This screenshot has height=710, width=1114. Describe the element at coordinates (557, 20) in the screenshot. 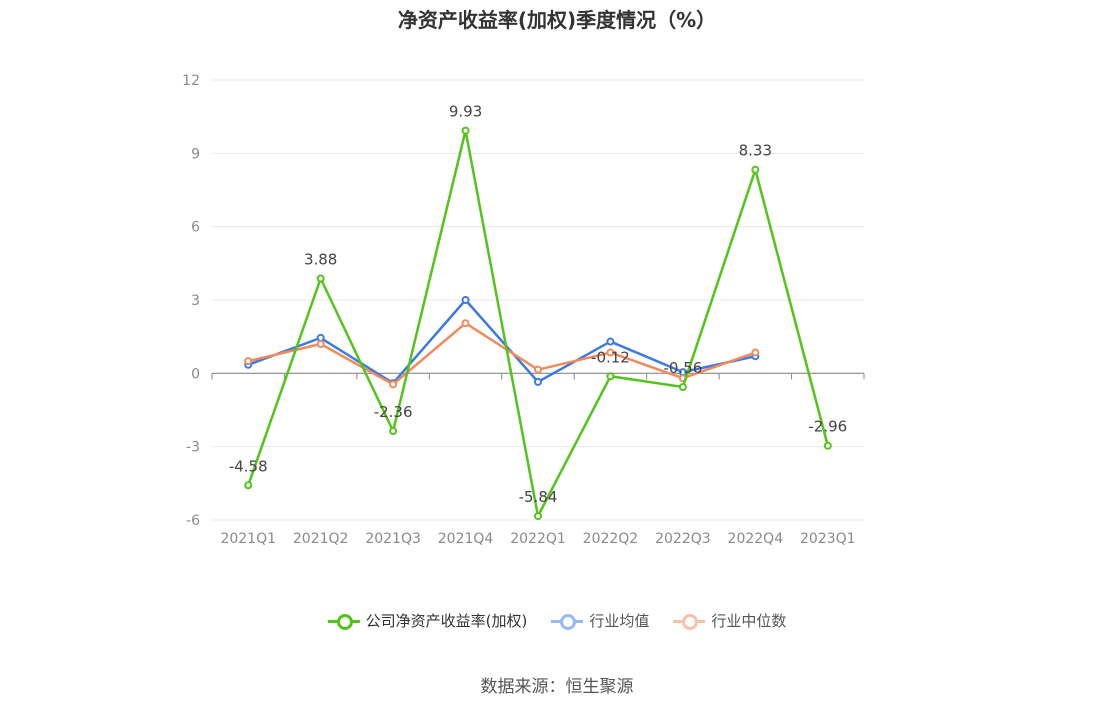

I see `chart-title: 净资产收益率(加权)季度情况（%）` at that location.